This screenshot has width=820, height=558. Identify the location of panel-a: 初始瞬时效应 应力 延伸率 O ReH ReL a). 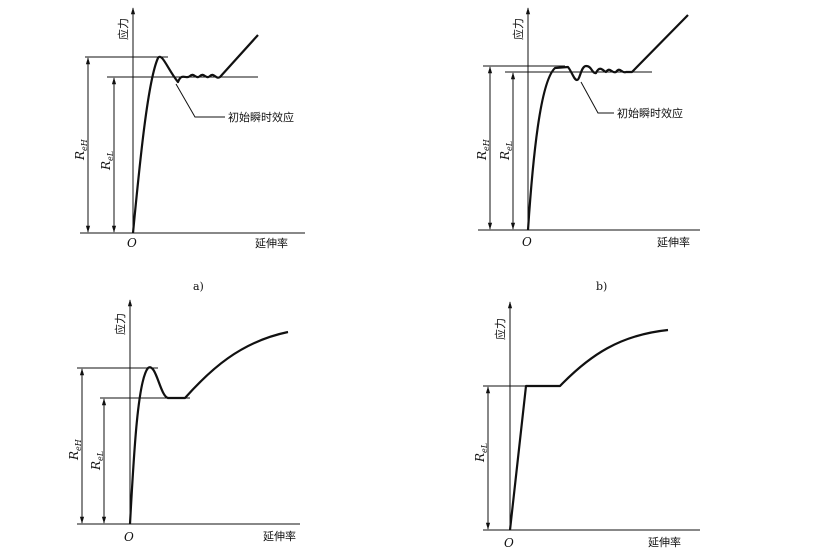
(189, 150).